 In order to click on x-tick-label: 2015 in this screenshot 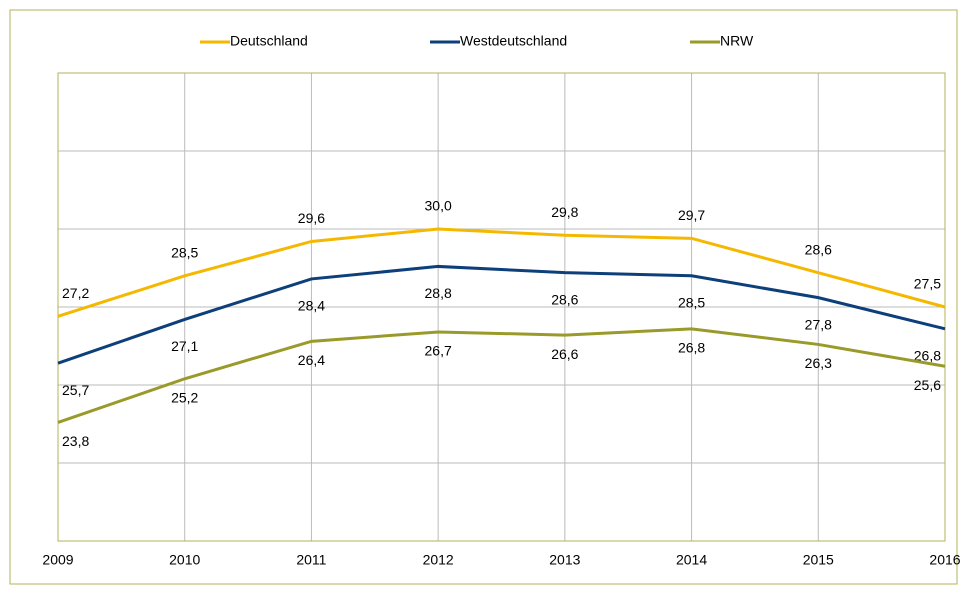, I will do `click(818, 560)`.